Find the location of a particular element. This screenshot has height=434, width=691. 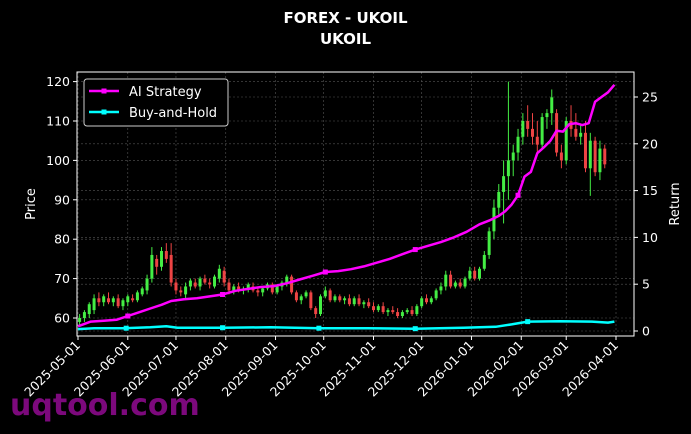

ai-strategy-marker-icon is located at coordinates (104, 91).